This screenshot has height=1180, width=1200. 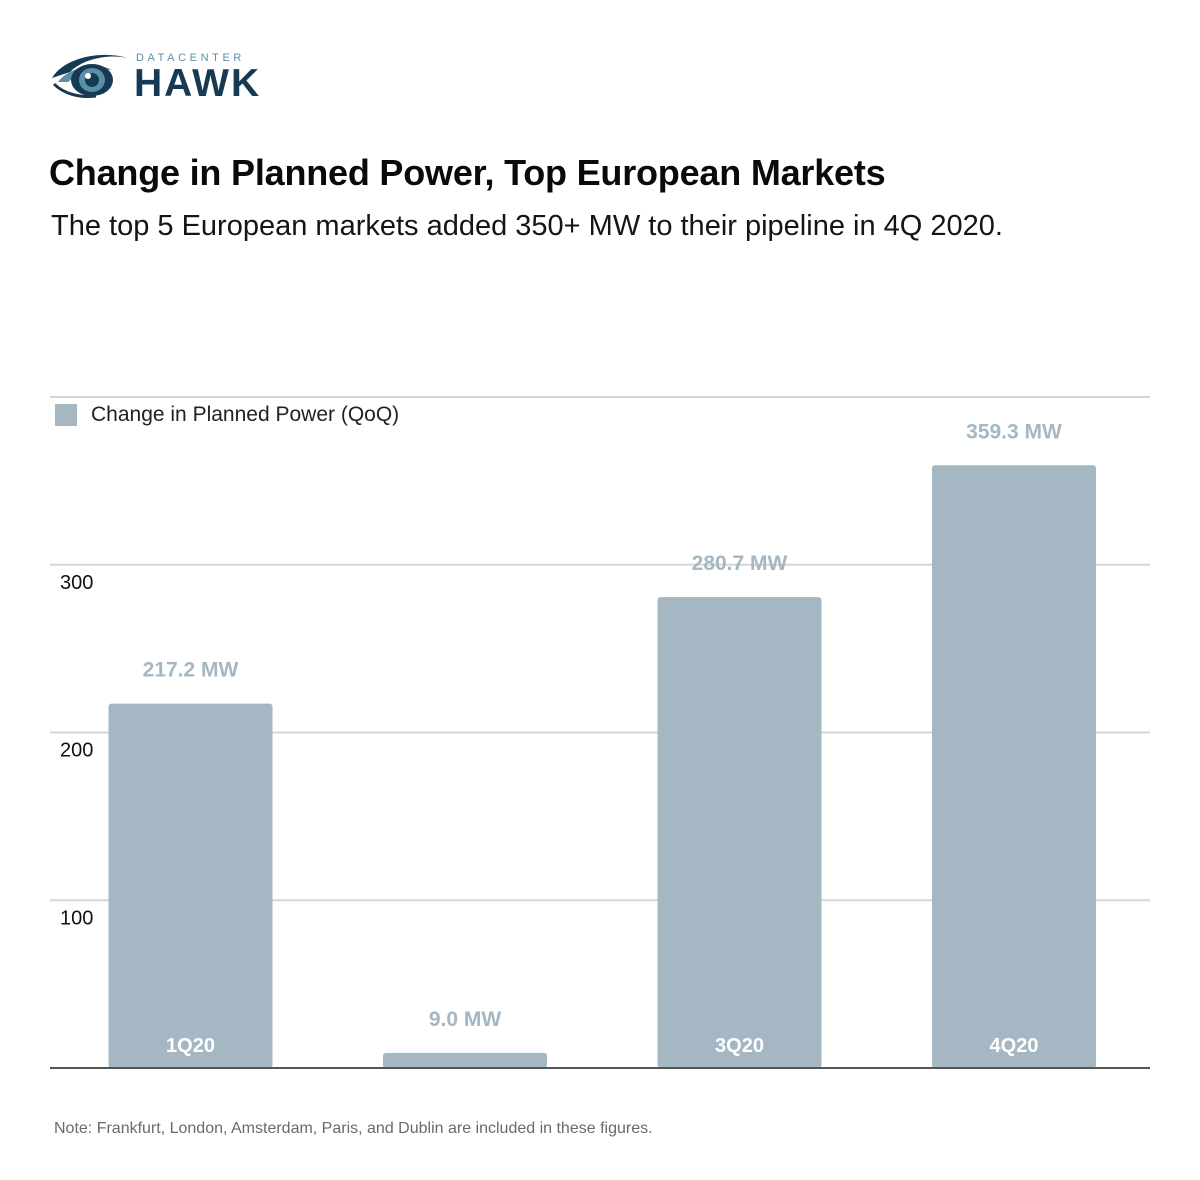 I want to click on x-tick-label: 3Q20, so click(x=739, y=1046).